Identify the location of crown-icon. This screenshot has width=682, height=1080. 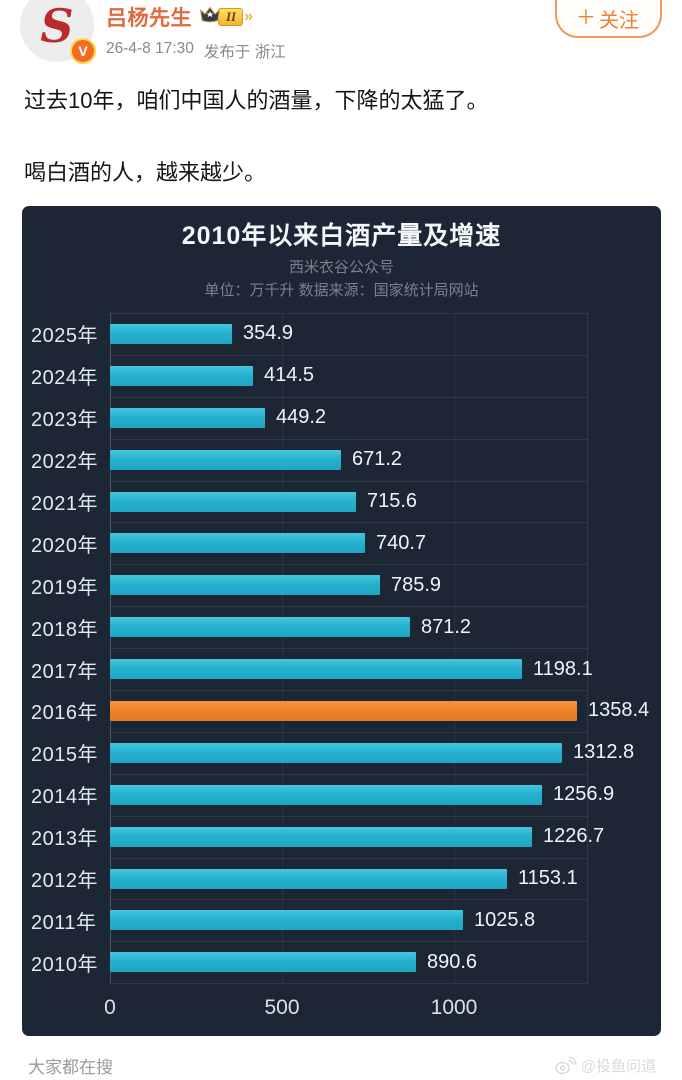
(210, 17).